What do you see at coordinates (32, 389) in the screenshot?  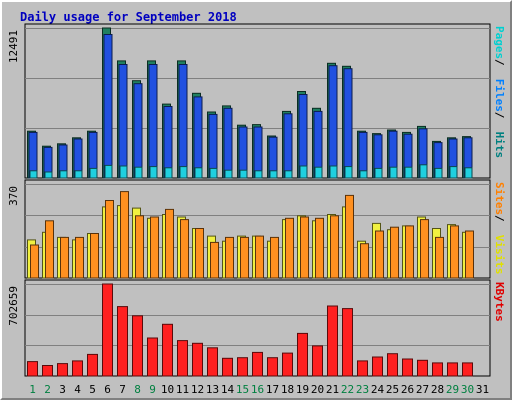 I see `day-label-1: 1` at bounding box center [32, 389].